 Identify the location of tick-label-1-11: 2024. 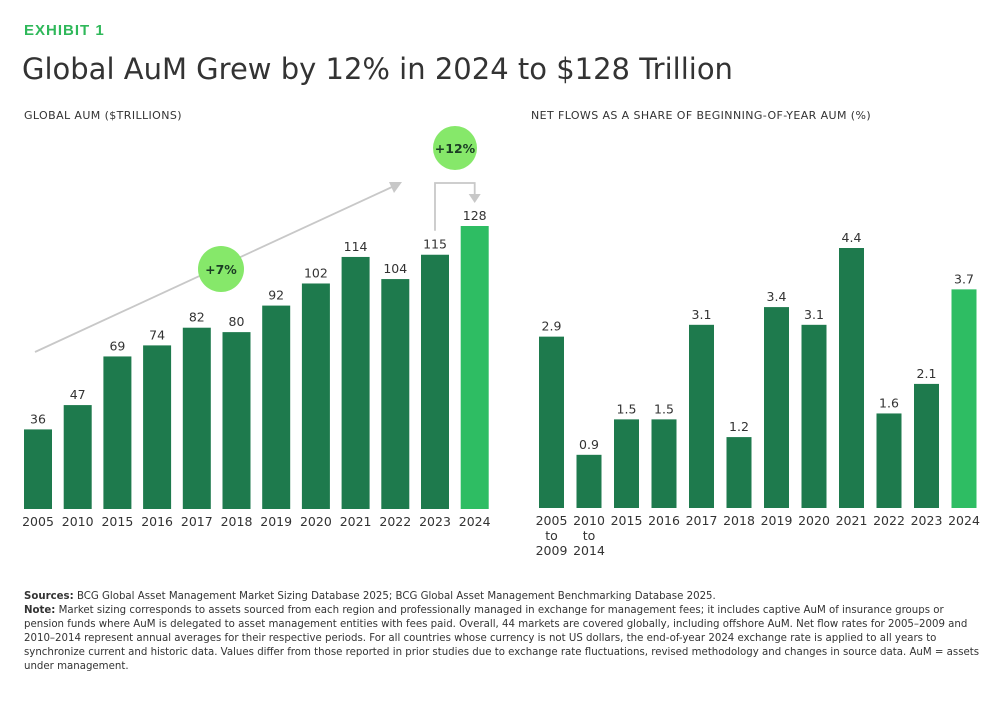
(964, 520).